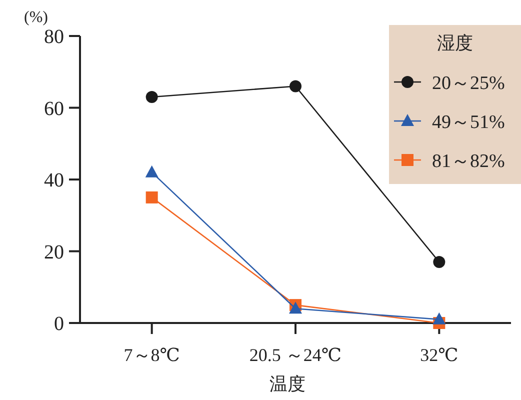  Describe the element at coordinates (54, 181) in the screenshot. I see `y-tick-label: 40` at that location.